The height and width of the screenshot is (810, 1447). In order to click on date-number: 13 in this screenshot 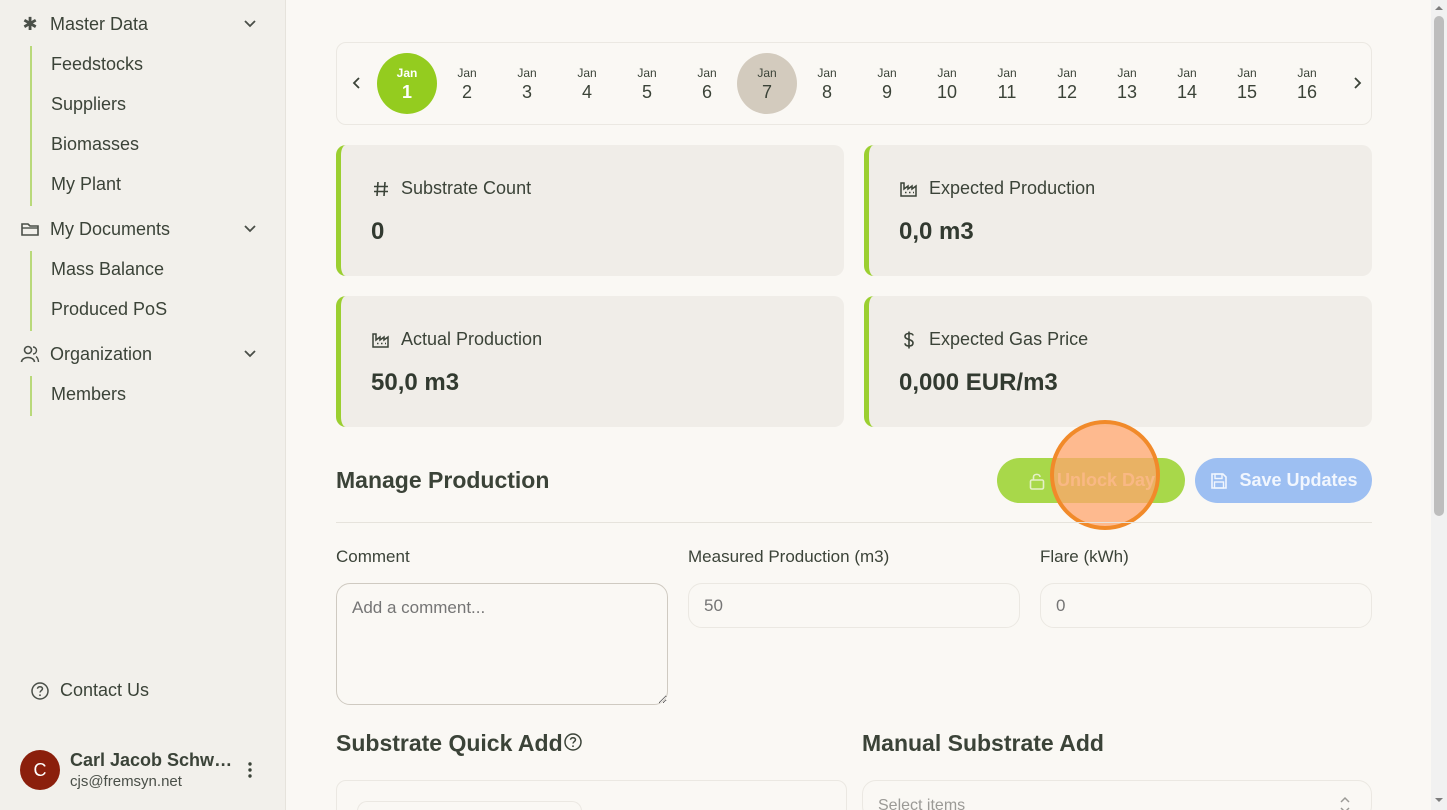, I will do `click(1127, 92)`.